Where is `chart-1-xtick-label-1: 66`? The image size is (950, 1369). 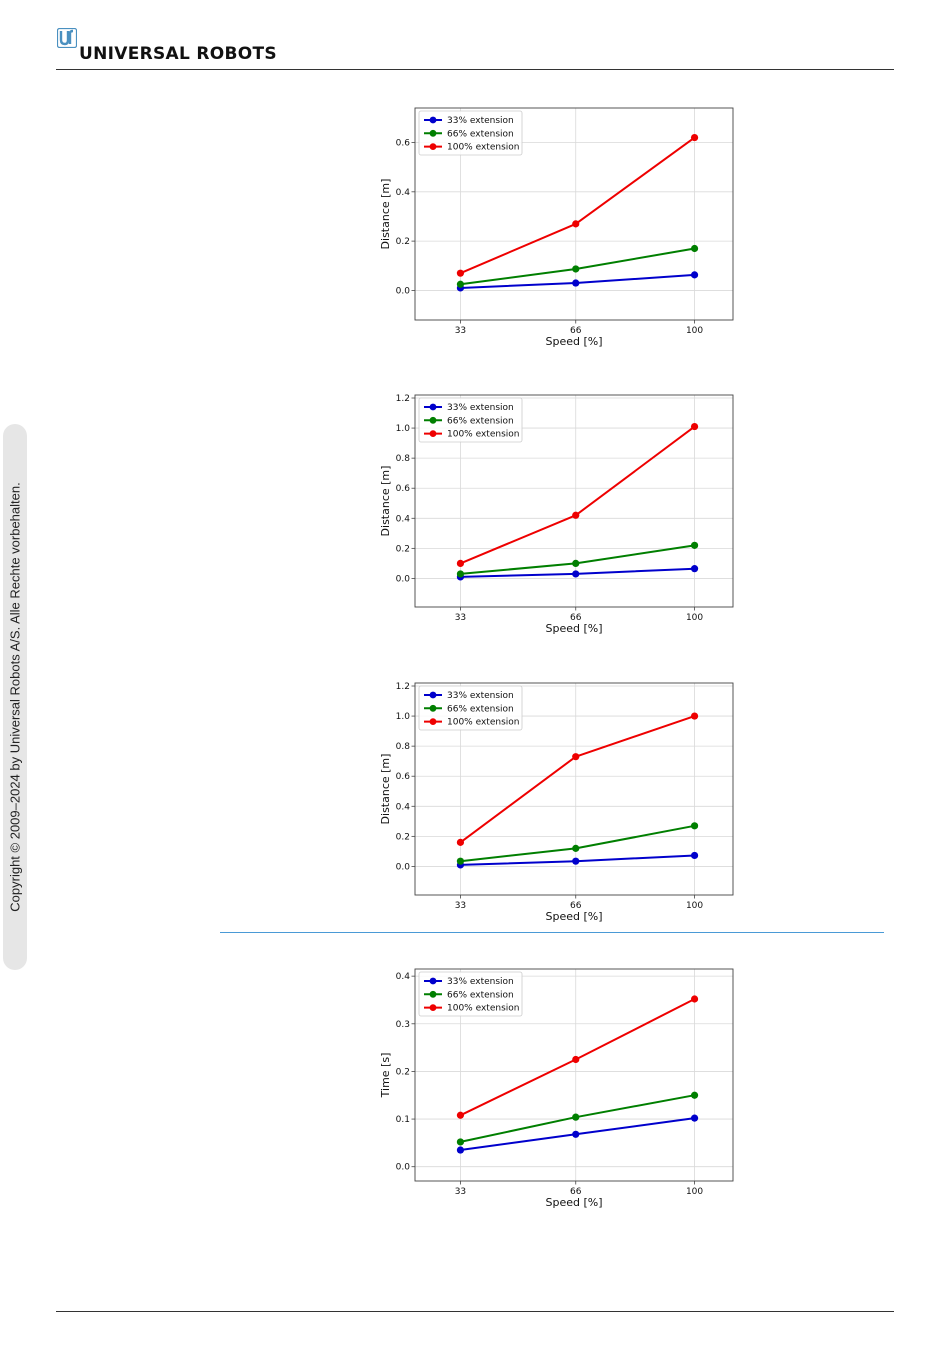 chart-1-xtick-label-1: 66 is located at coordinates (576, 331).